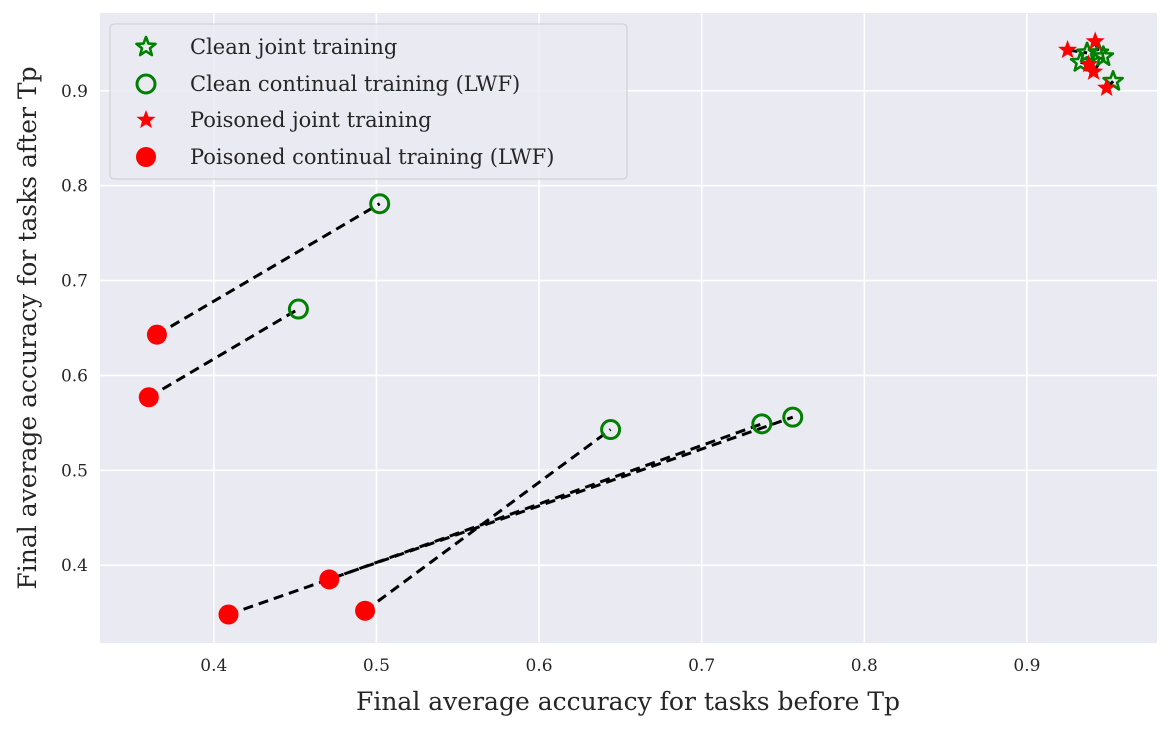  What do you see at coordinates (539, 666) in the screenshot?
I see `x-tick-label: 0.6` at bounding box center [539, 666].